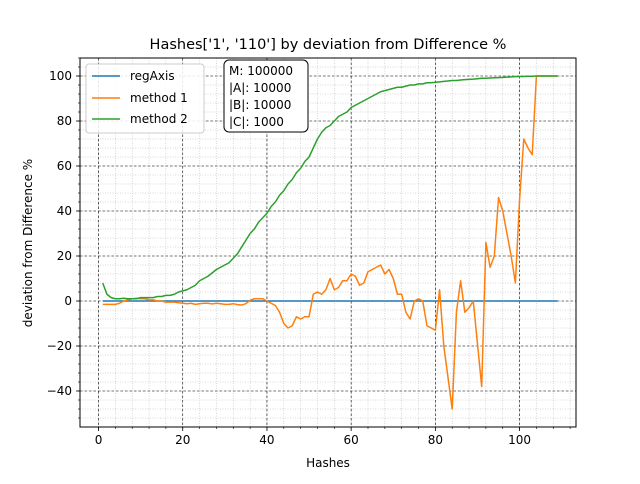 Image resolution: width=640 pixels, height=484 pixels. I want to click on legend-label-method-2: method 2, so click(159, 119).